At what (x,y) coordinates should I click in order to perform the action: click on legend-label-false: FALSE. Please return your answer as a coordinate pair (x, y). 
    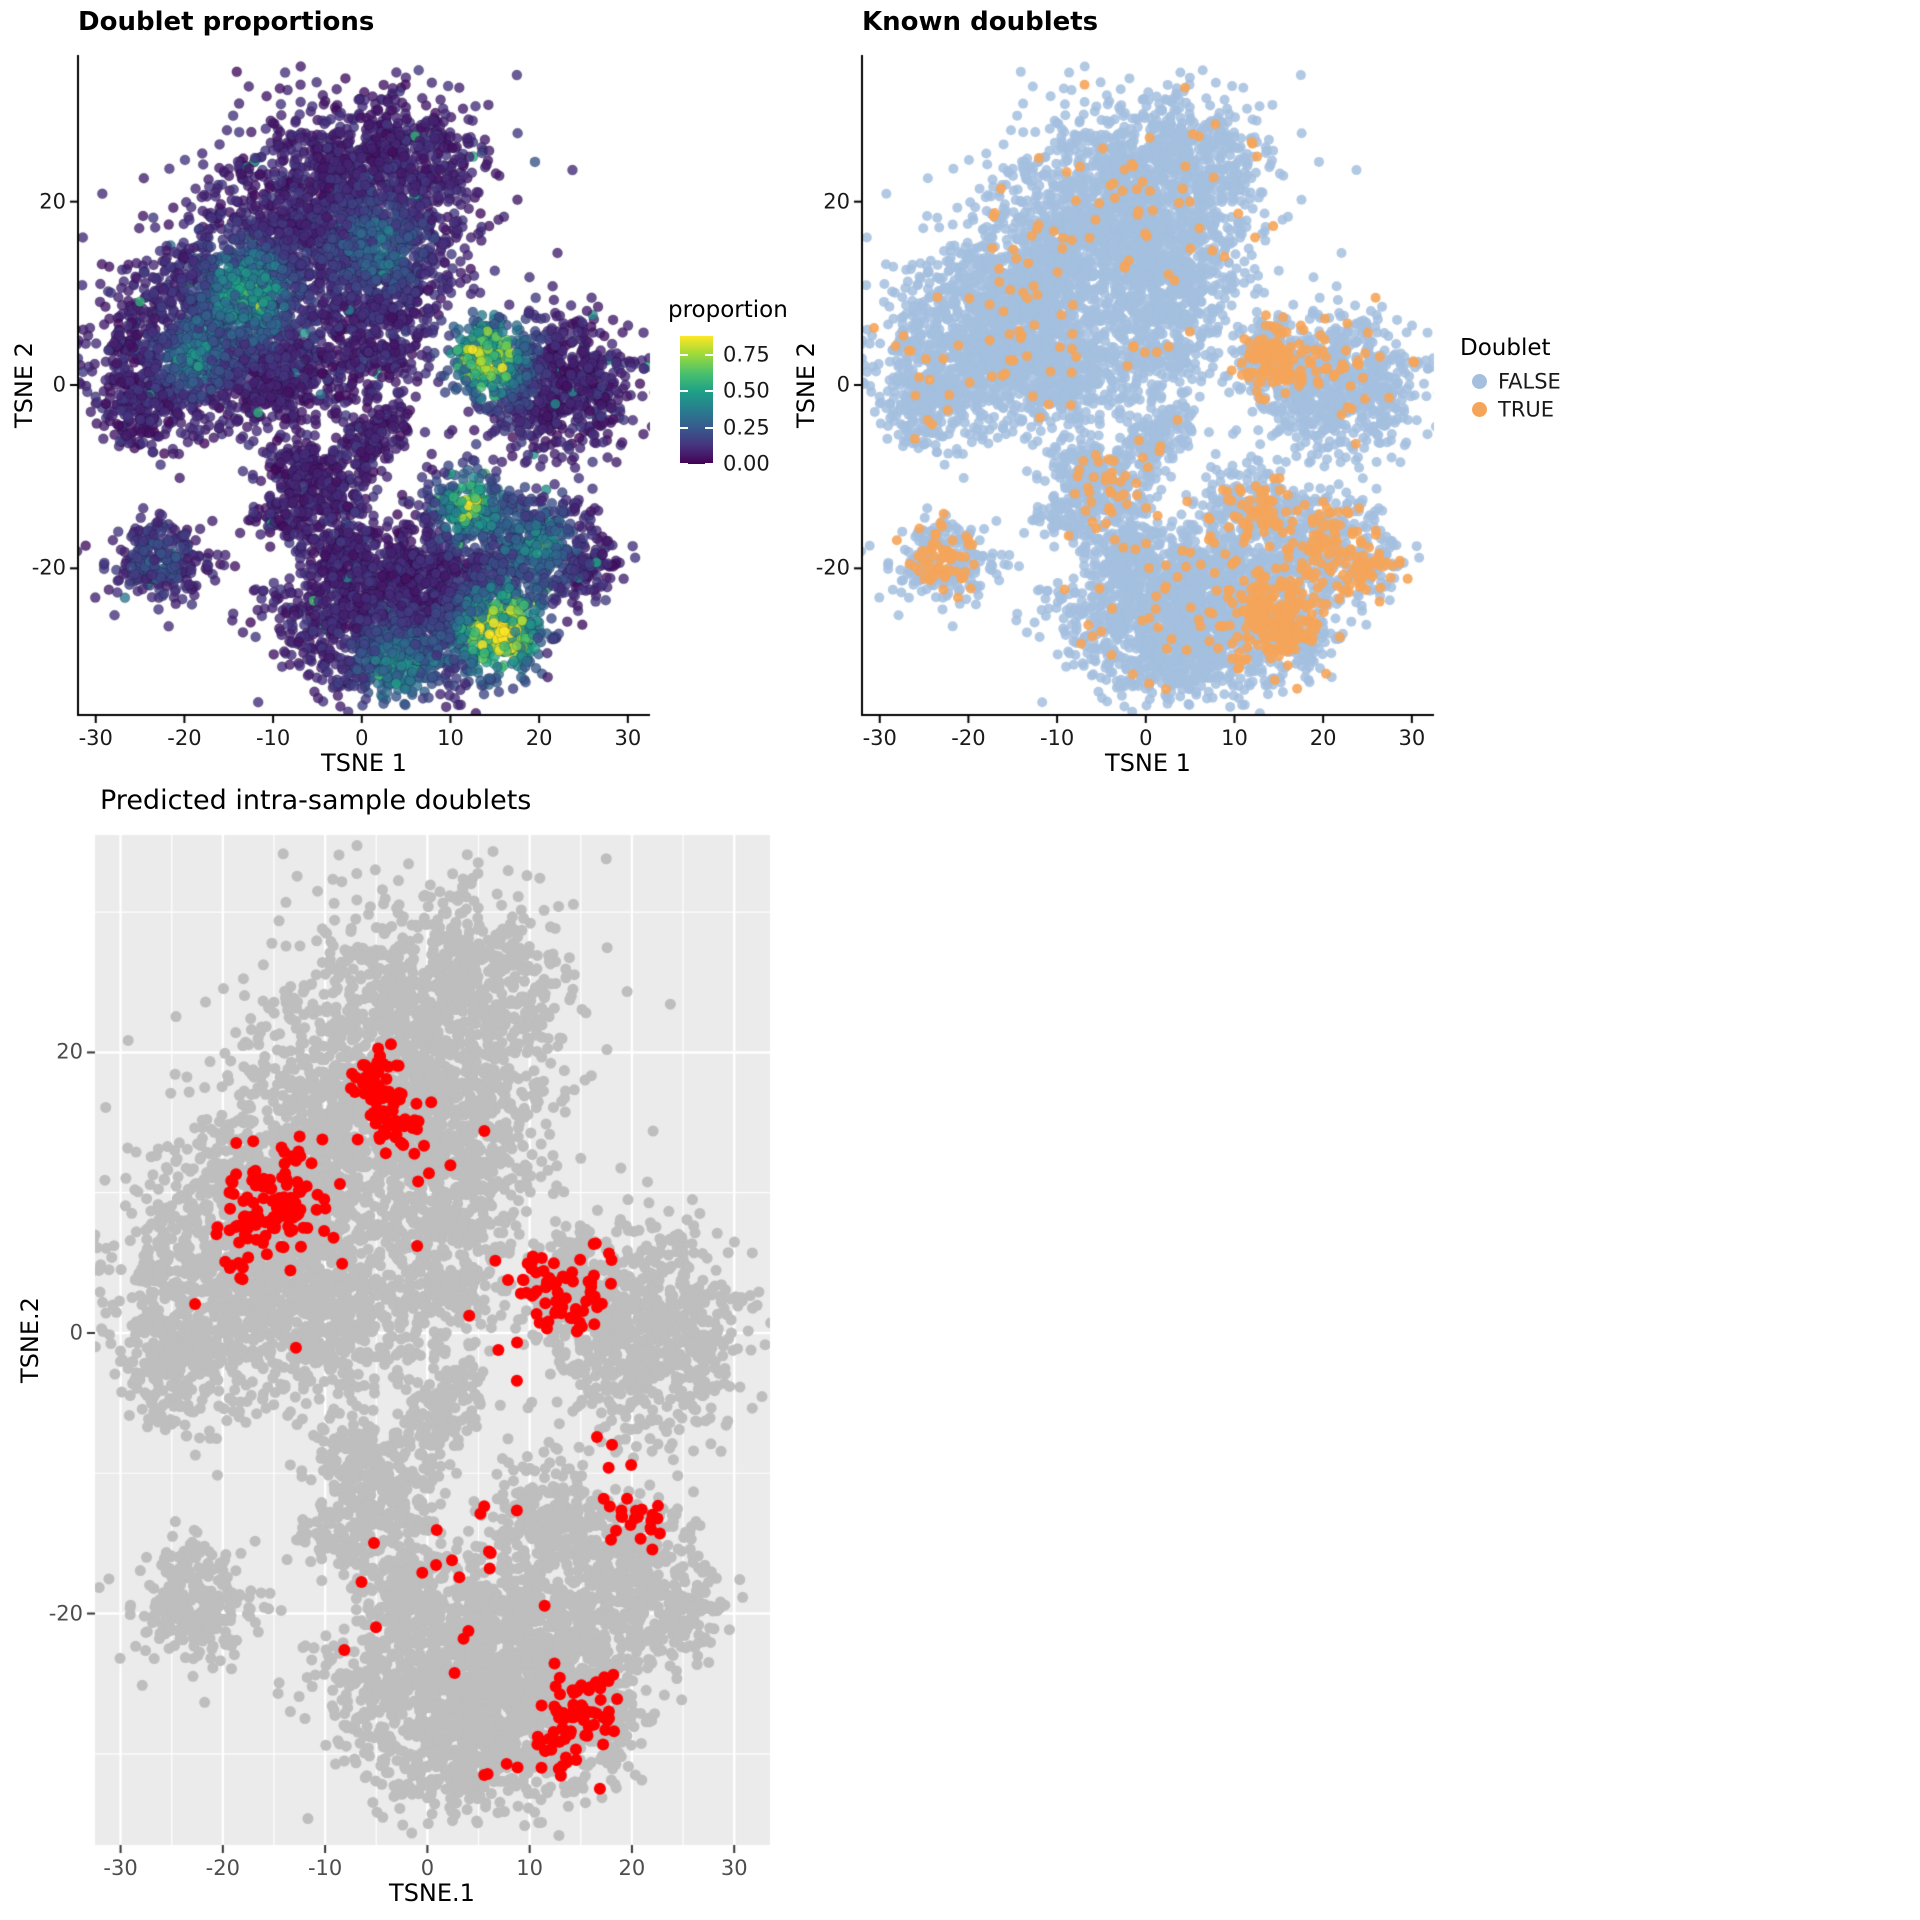
    Looking at the image, I should click on (1529, 381).